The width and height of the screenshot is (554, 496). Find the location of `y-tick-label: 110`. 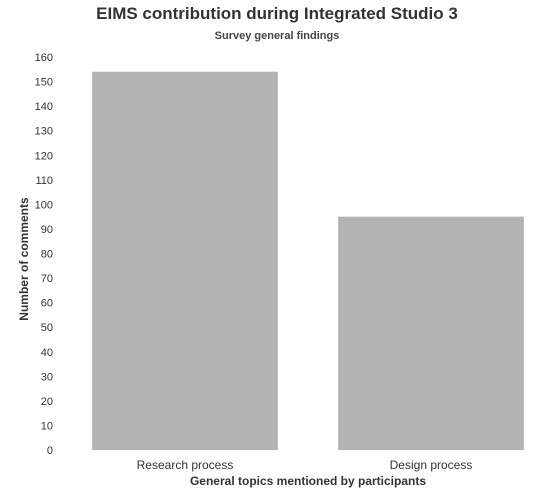

y-tick-label: 110 is located at coordinates (44, 181).